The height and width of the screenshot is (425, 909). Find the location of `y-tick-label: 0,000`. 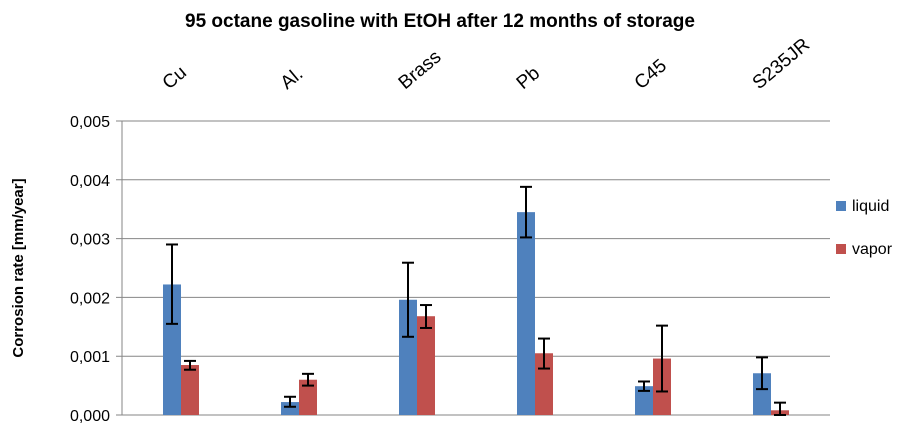

y-tick-label: 0,000 is located at coordinates (90, 416).